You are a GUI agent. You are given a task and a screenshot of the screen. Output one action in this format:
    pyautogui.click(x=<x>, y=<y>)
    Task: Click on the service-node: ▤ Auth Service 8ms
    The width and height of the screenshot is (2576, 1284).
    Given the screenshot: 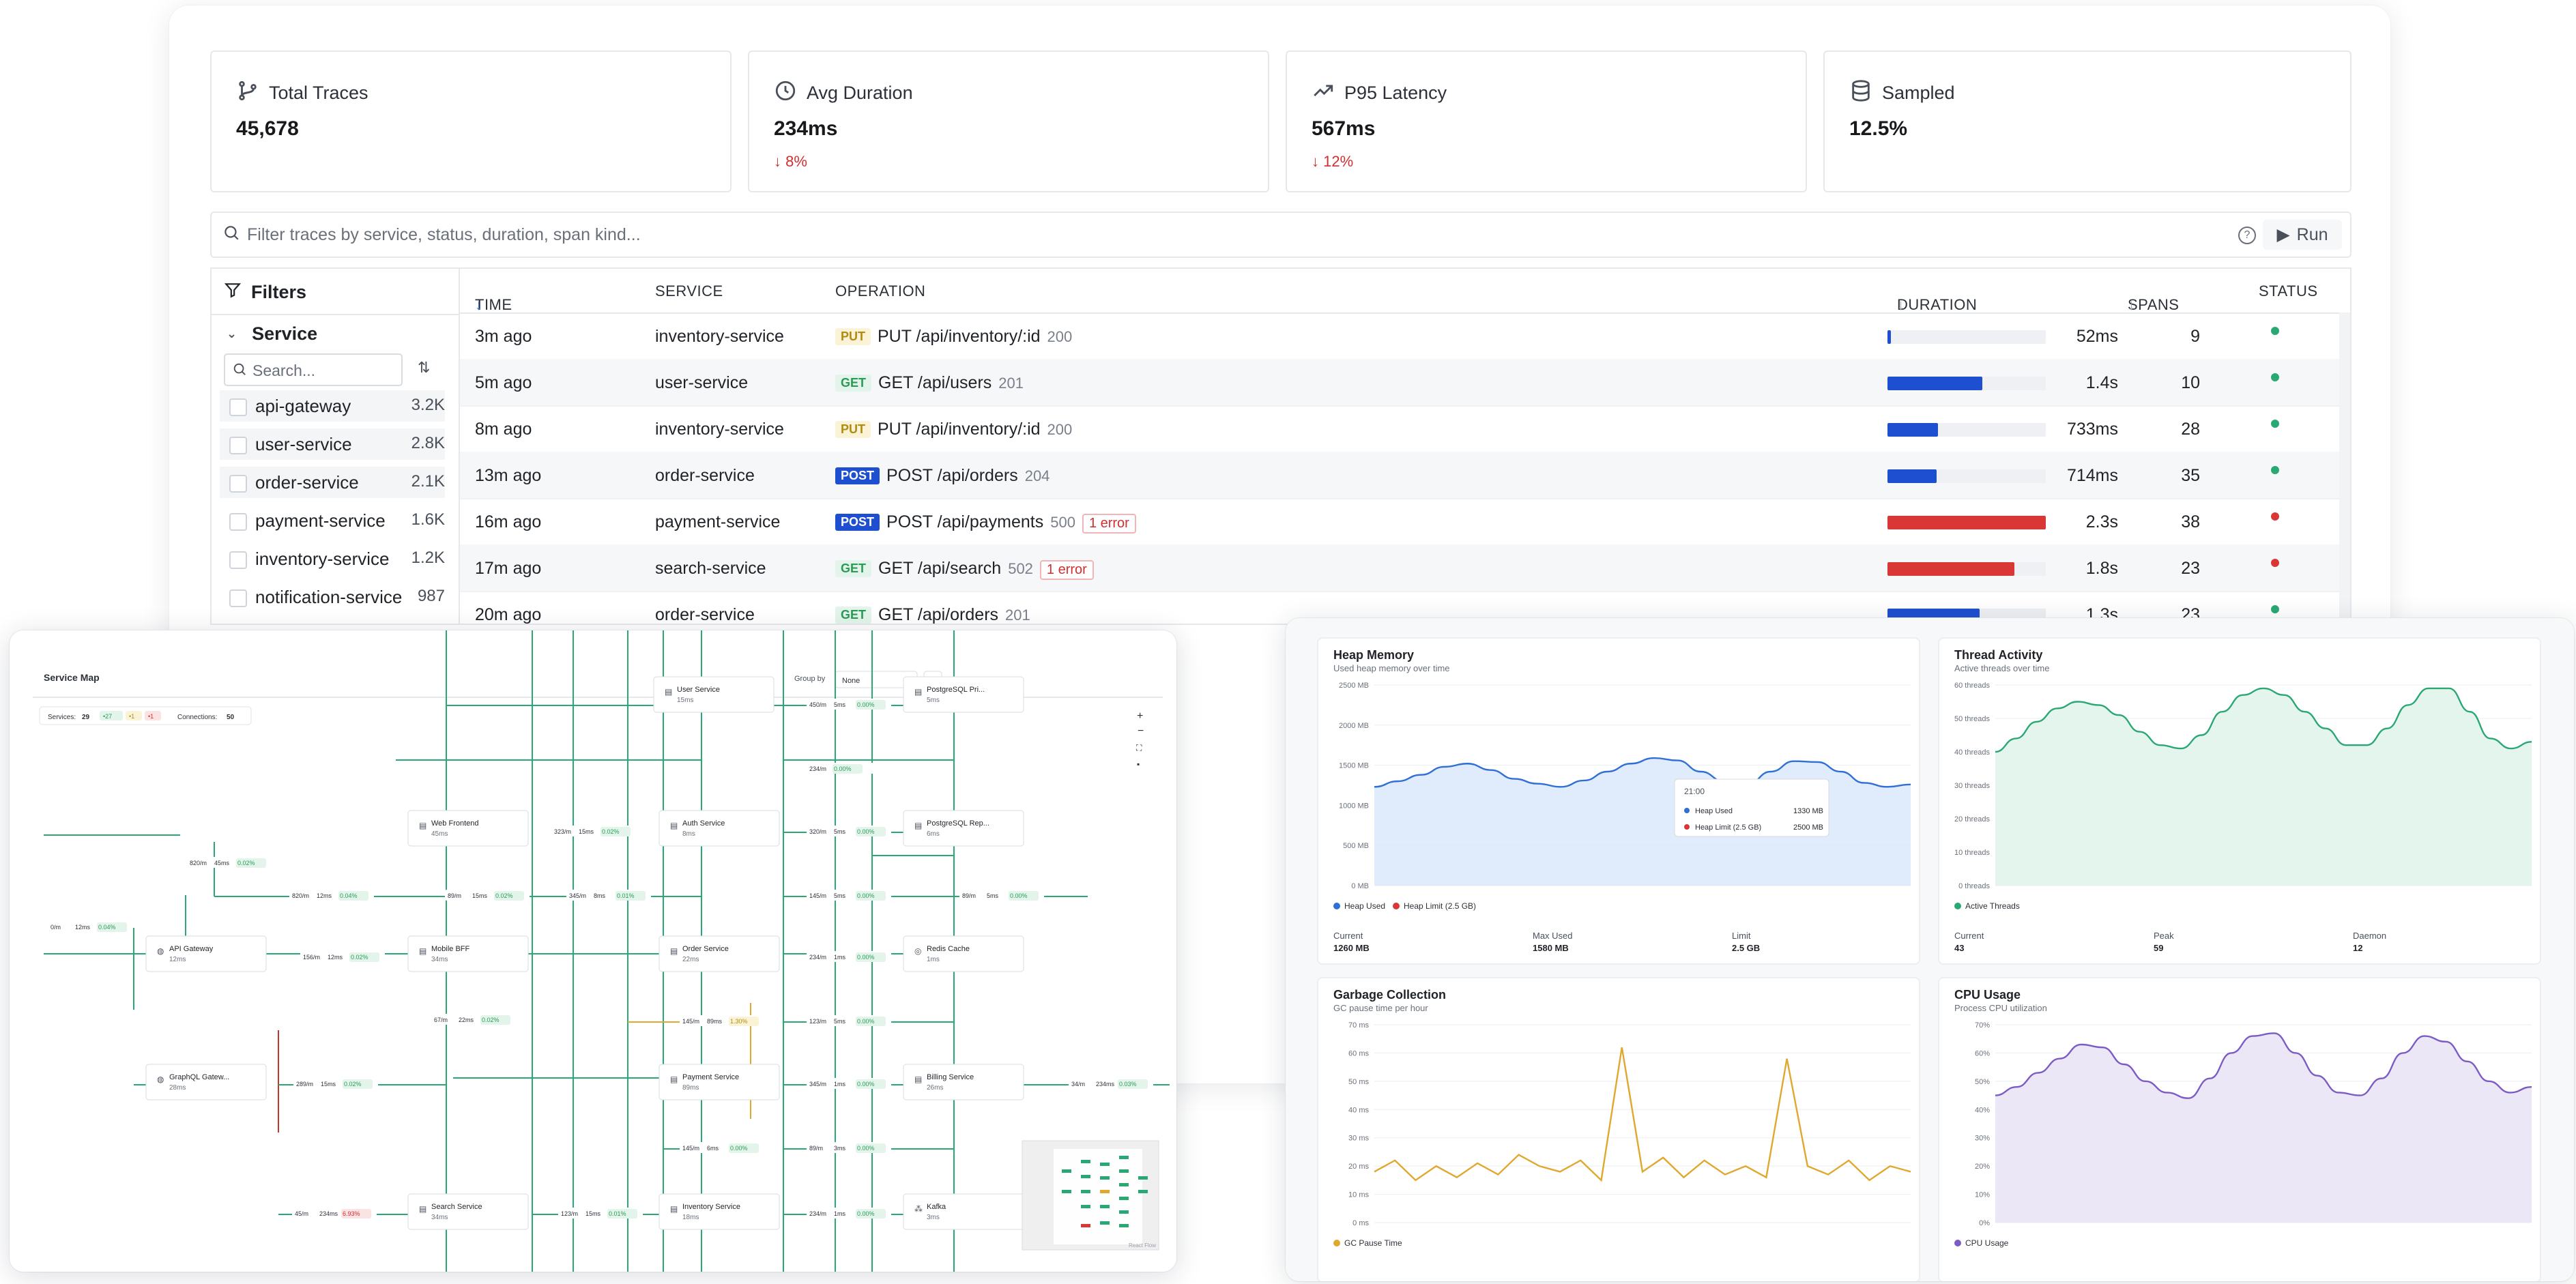 What is the action you would take?
    pyautogui.click(x=719, y=829)
    